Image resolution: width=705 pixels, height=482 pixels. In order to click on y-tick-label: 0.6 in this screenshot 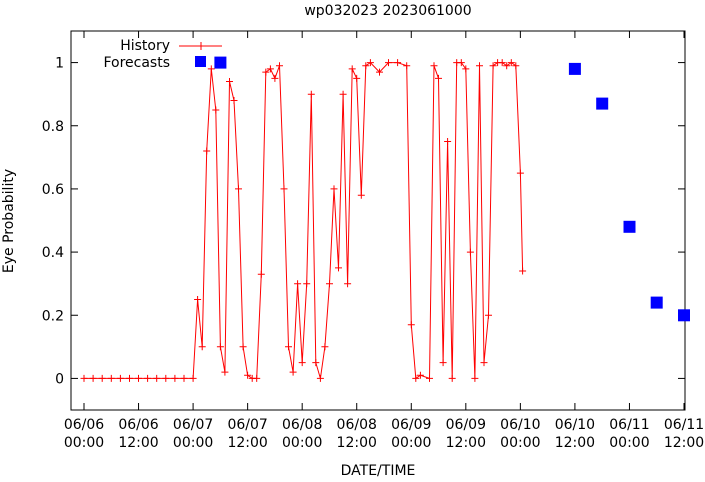, I will do `click(53, 190)`.